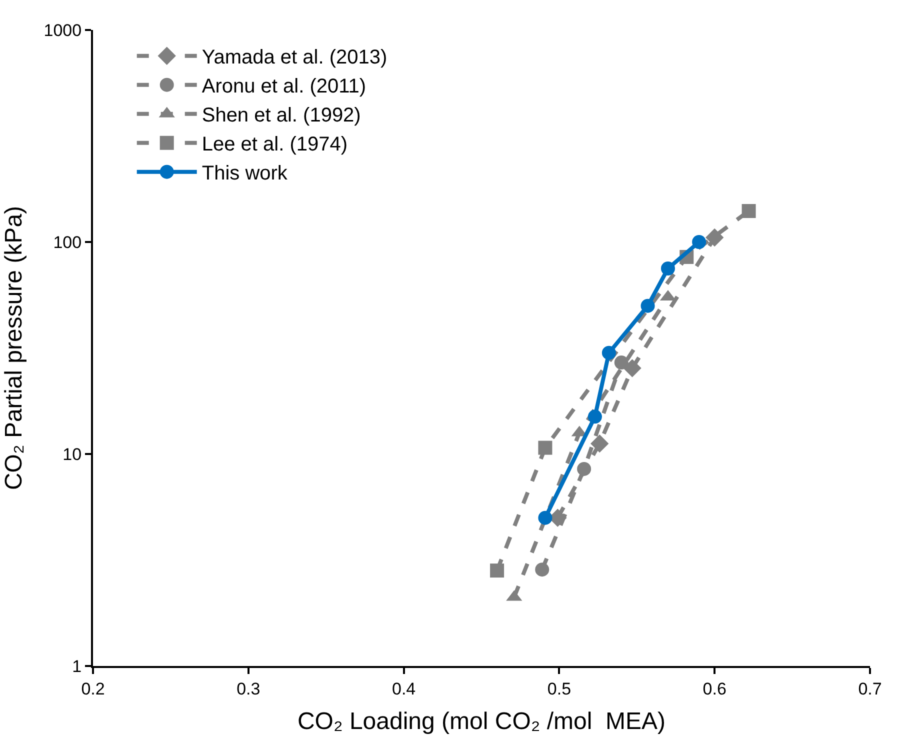 This screenshot has height=746, width=900. What do you see at coordinates (284, 87) in the screenshot?
I see `legend-label: Aronu et al. (2011)` at bounding box center [284, 87].